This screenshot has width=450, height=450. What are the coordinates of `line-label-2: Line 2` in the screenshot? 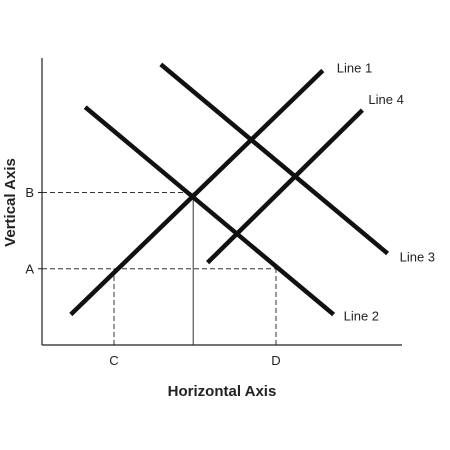 It's located at (361, 316).